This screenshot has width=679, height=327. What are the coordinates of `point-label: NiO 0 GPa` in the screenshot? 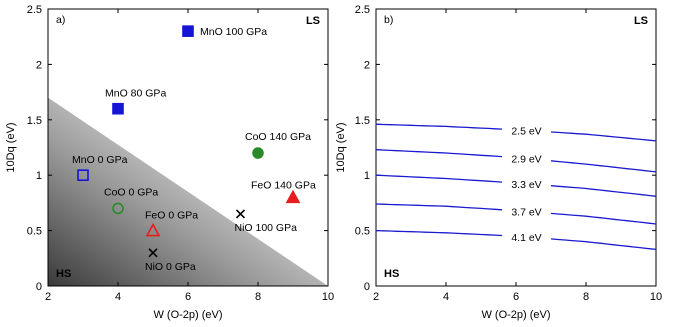 It's located at (170, 267).